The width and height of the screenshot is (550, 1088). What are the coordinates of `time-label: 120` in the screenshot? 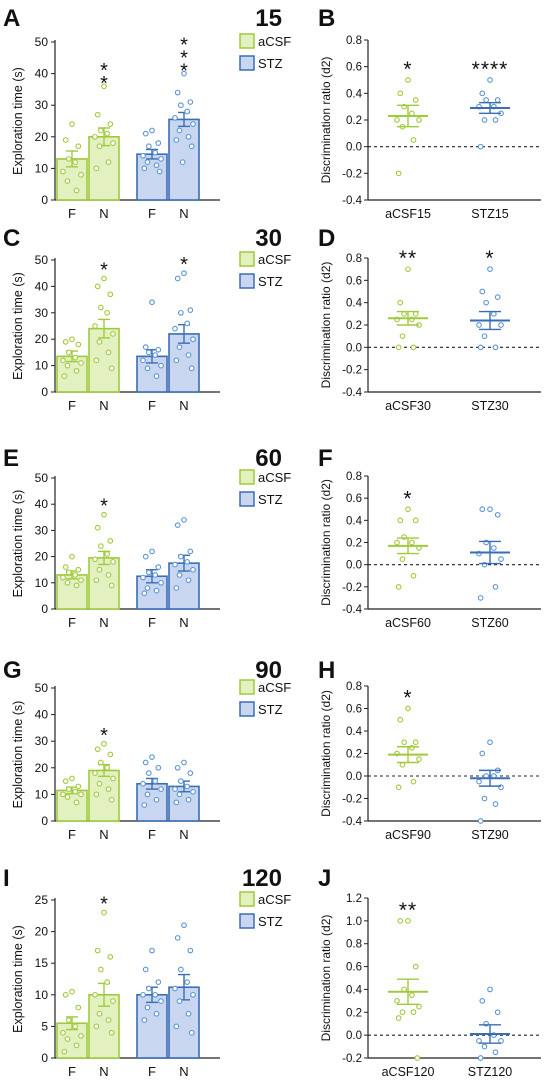 It's located at (262, 878).